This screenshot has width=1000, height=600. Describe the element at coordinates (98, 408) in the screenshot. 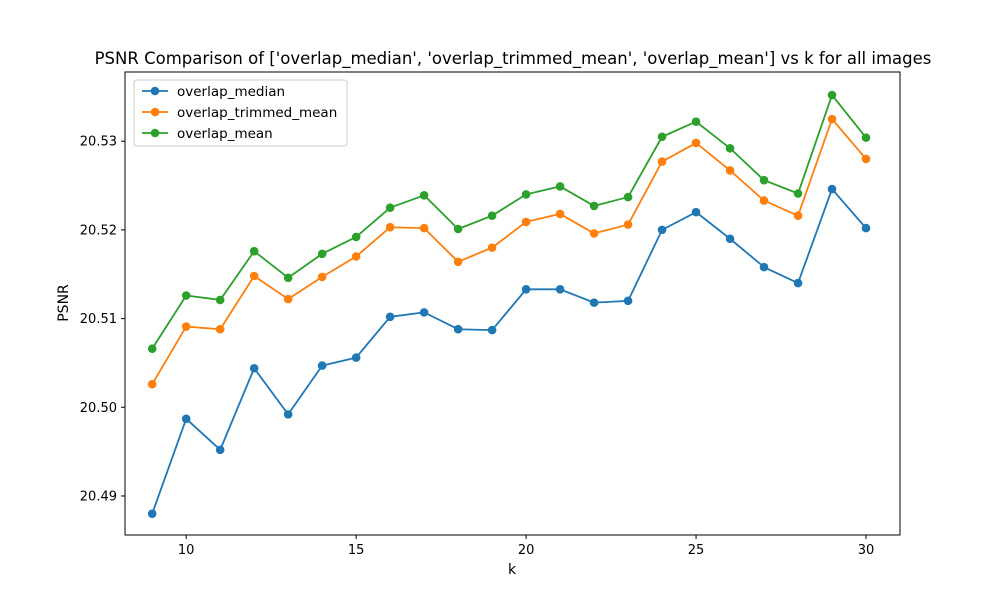

I see `y-tick-label: 20.50` at that location.